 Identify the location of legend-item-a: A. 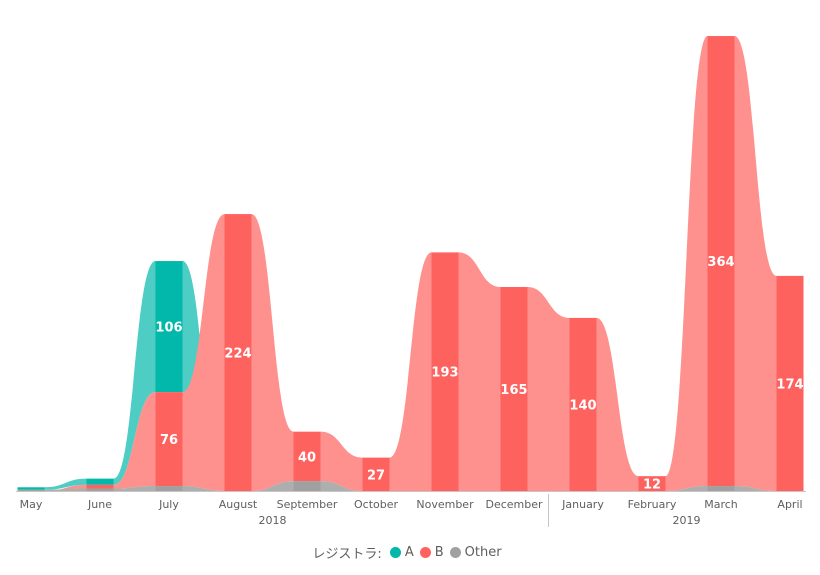
(401, 552).